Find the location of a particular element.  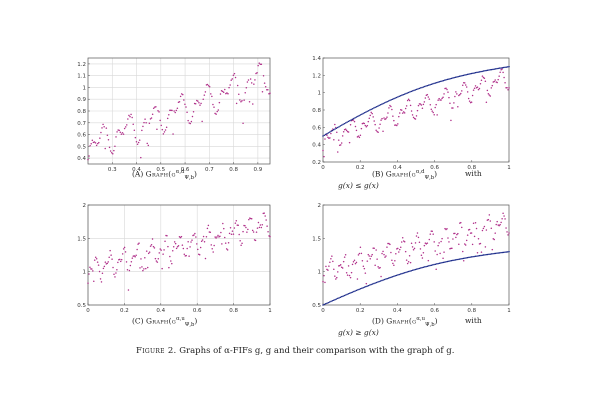

caption-sub-d: Ψ,b is located at coordinates (430, 325).